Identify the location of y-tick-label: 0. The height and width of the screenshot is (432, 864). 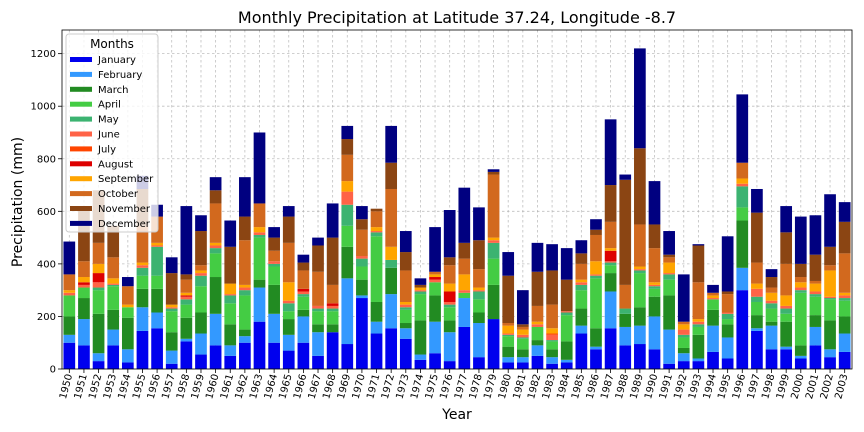
(53, 370).